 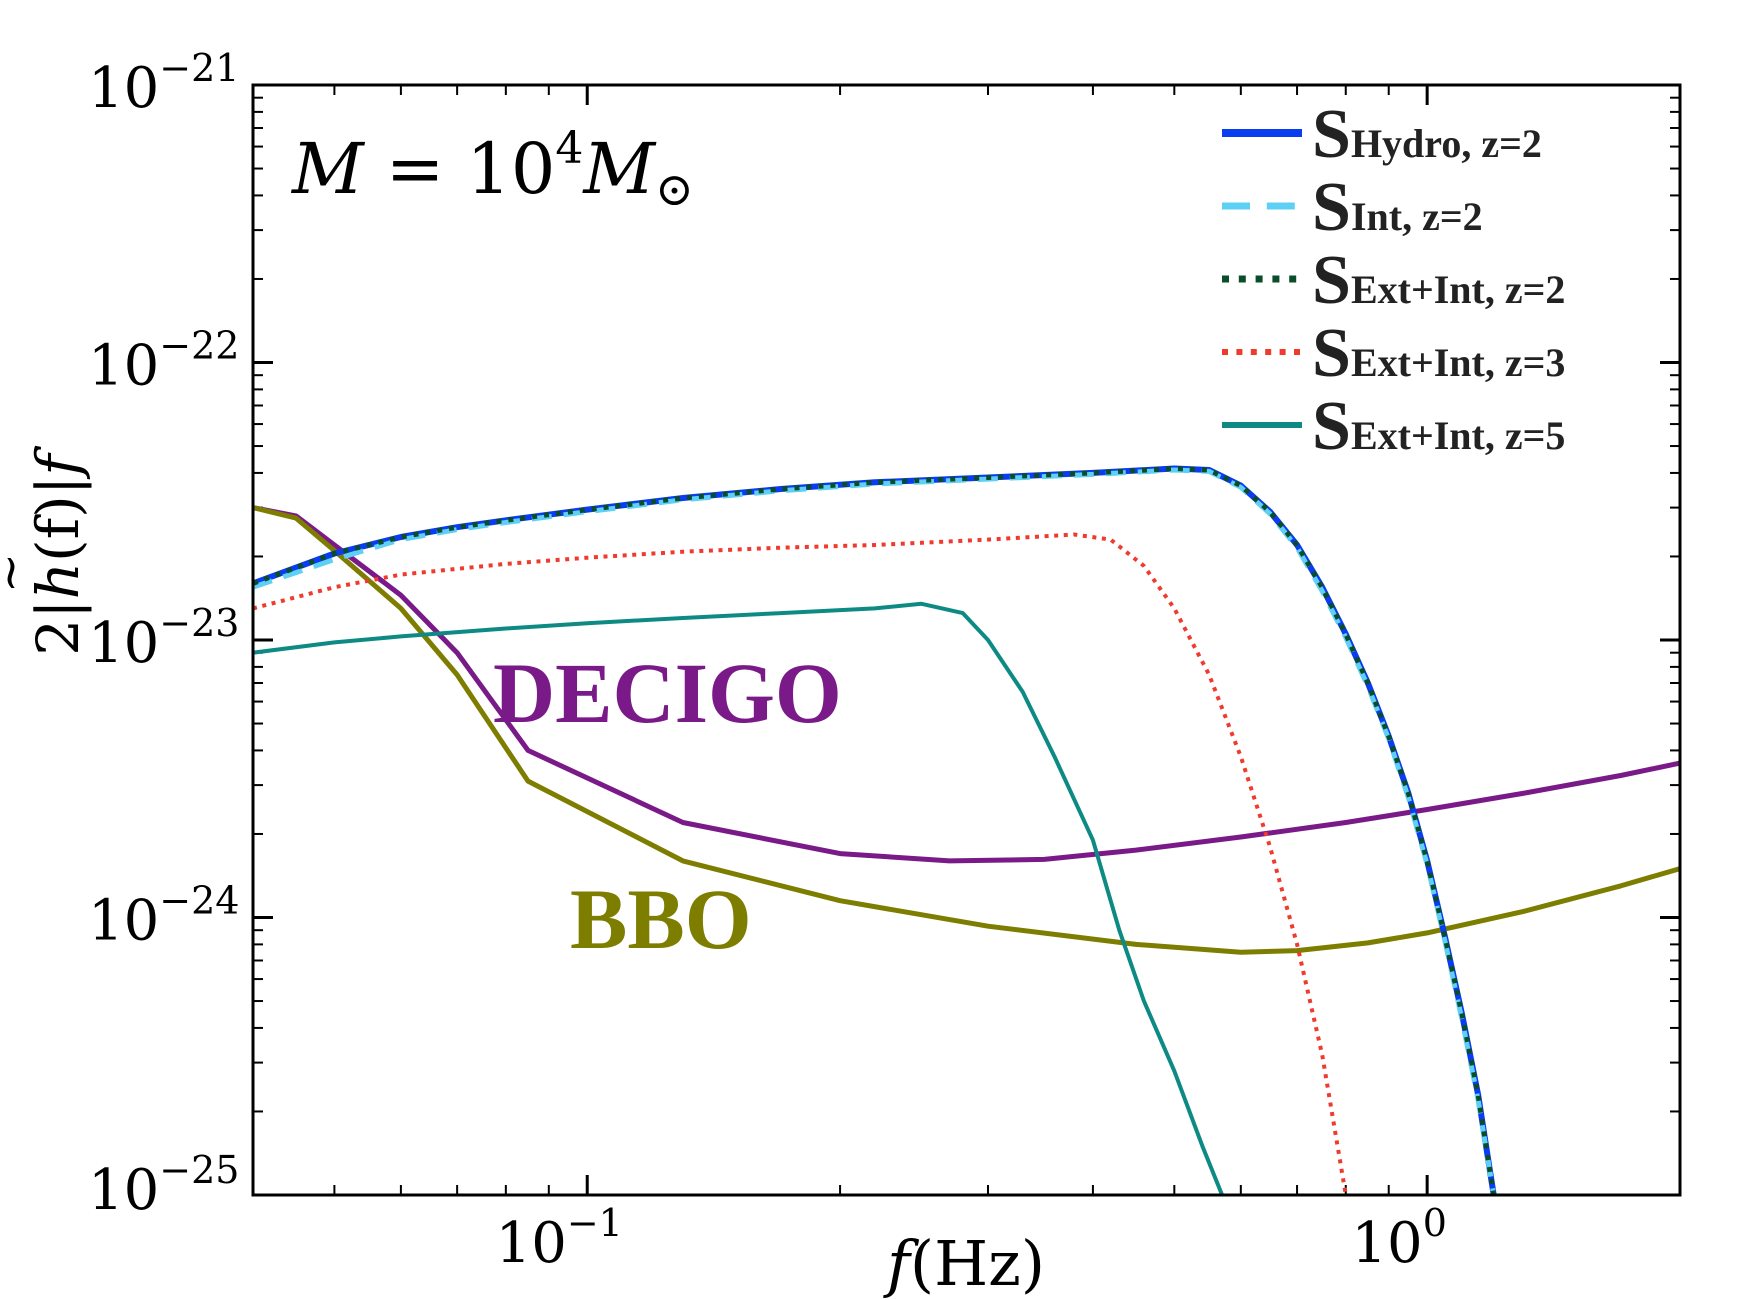 What do you see at coordinates (58, 627) in the screenshot?
I see `y-axis-factor: 2|` at bounding box center [58, 627].